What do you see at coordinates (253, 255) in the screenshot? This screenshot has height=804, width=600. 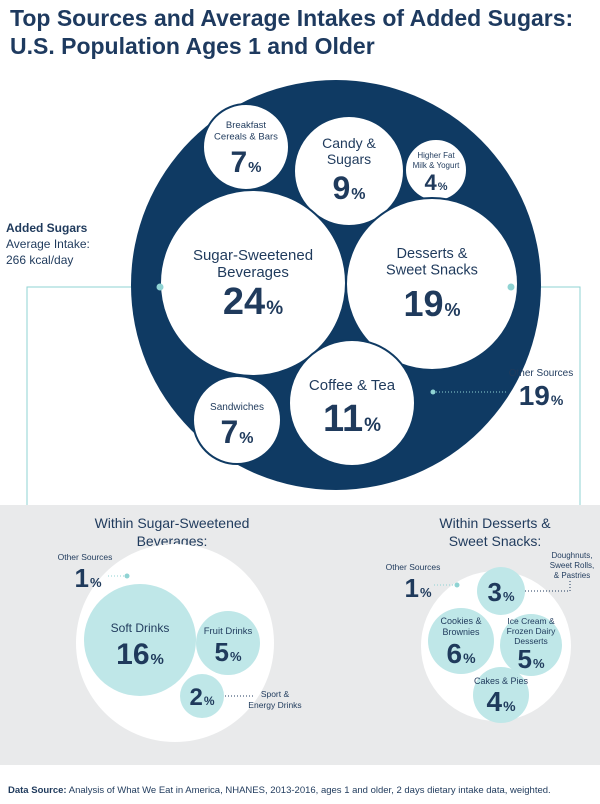 I see `label-sugar-sweetened-beverages-line-1: Sugar-Sweetened` at bounding box center [253, 255].